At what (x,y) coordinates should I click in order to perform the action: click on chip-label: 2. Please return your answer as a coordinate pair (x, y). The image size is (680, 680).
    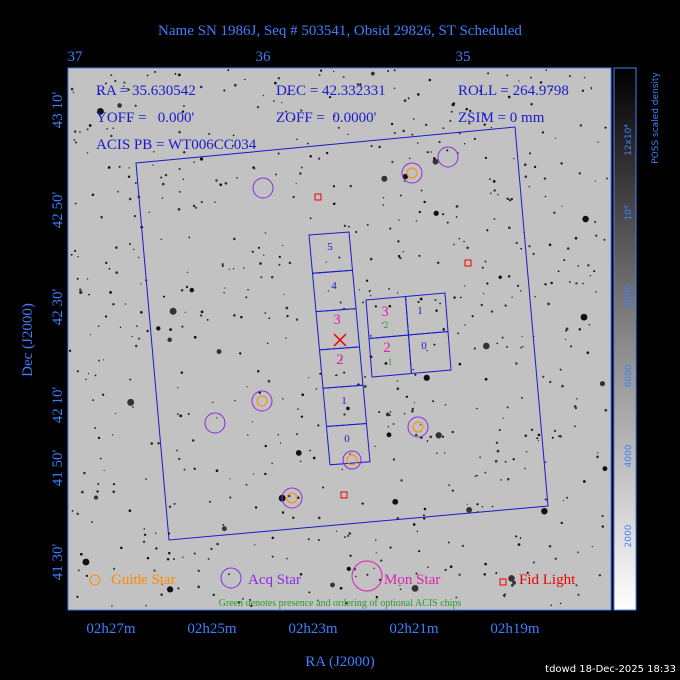
    Looking at the image, I should click on (340, 360).